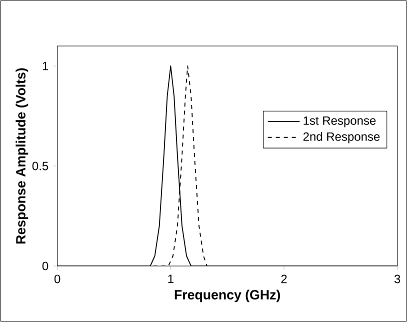  I want to click on x-axis-title: Frequency (GHz), so click(227, 296).